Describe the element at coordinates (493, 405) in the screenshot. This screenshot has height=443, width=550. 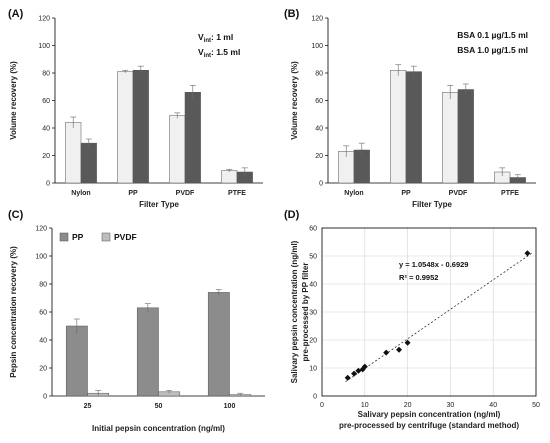
I see `x-tick-label: 40` at that location.